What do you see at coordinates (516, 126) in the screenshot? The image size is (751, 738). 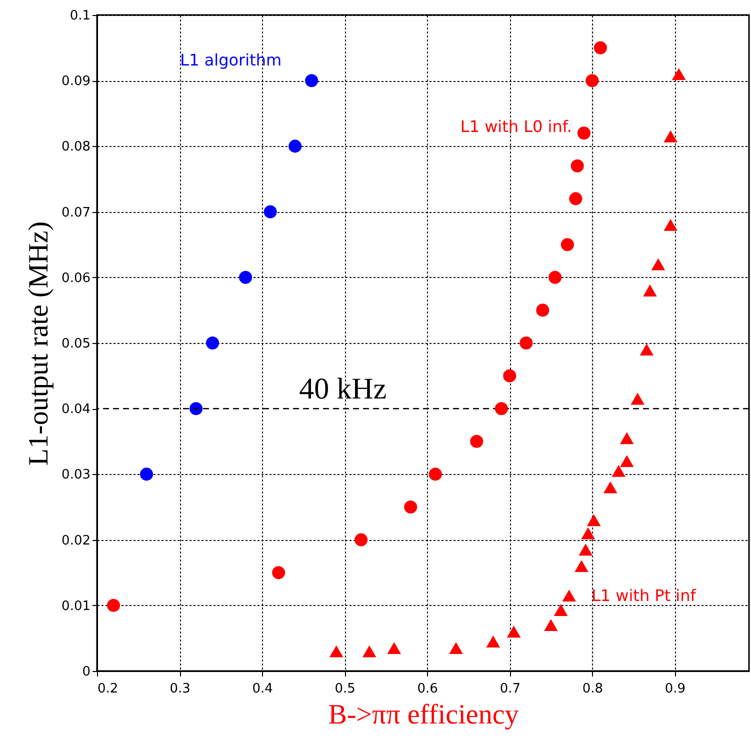 I see `series-label: L1 with L0 inf.` at bounding box center [516, 126].